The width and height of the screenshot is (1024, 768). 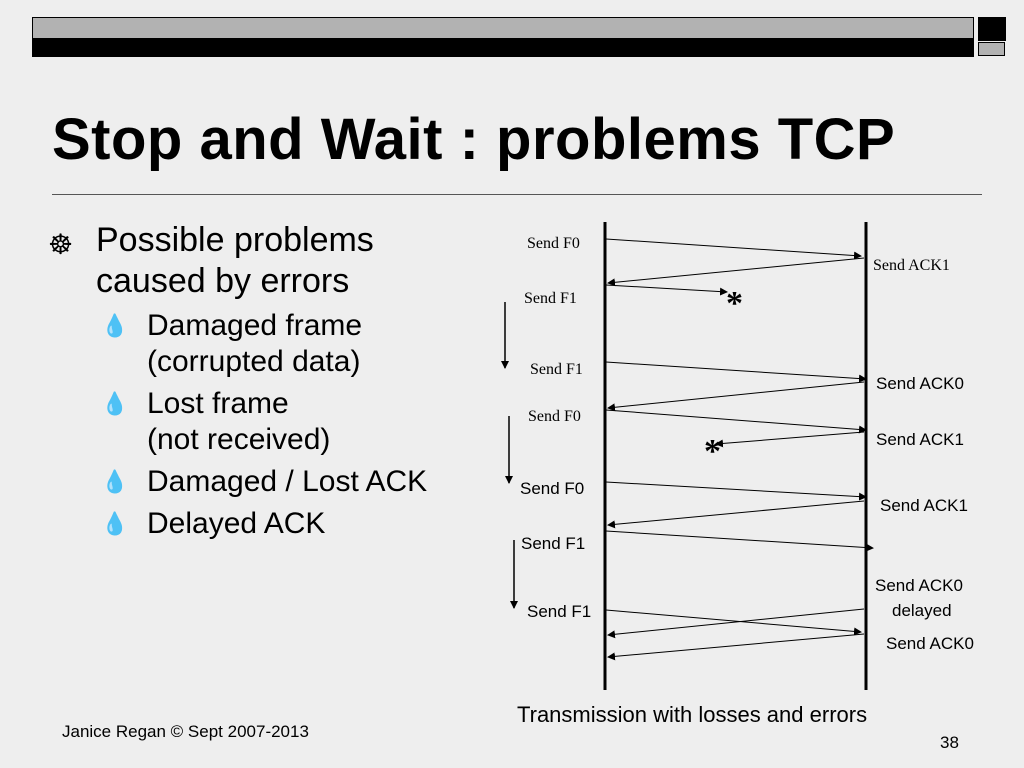 What do you see at coordinates (991, 49) in the screenshot?
I see `top-bar-corner-square-grey` at bounding box center [991, 49].